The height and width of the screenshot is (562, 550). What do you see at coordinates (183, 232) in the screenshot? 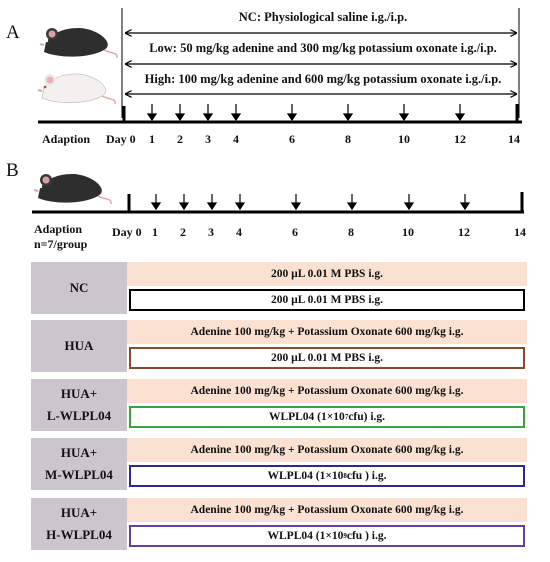
I see `panel-b-day-2: 2` at bounding box center [183, 232].